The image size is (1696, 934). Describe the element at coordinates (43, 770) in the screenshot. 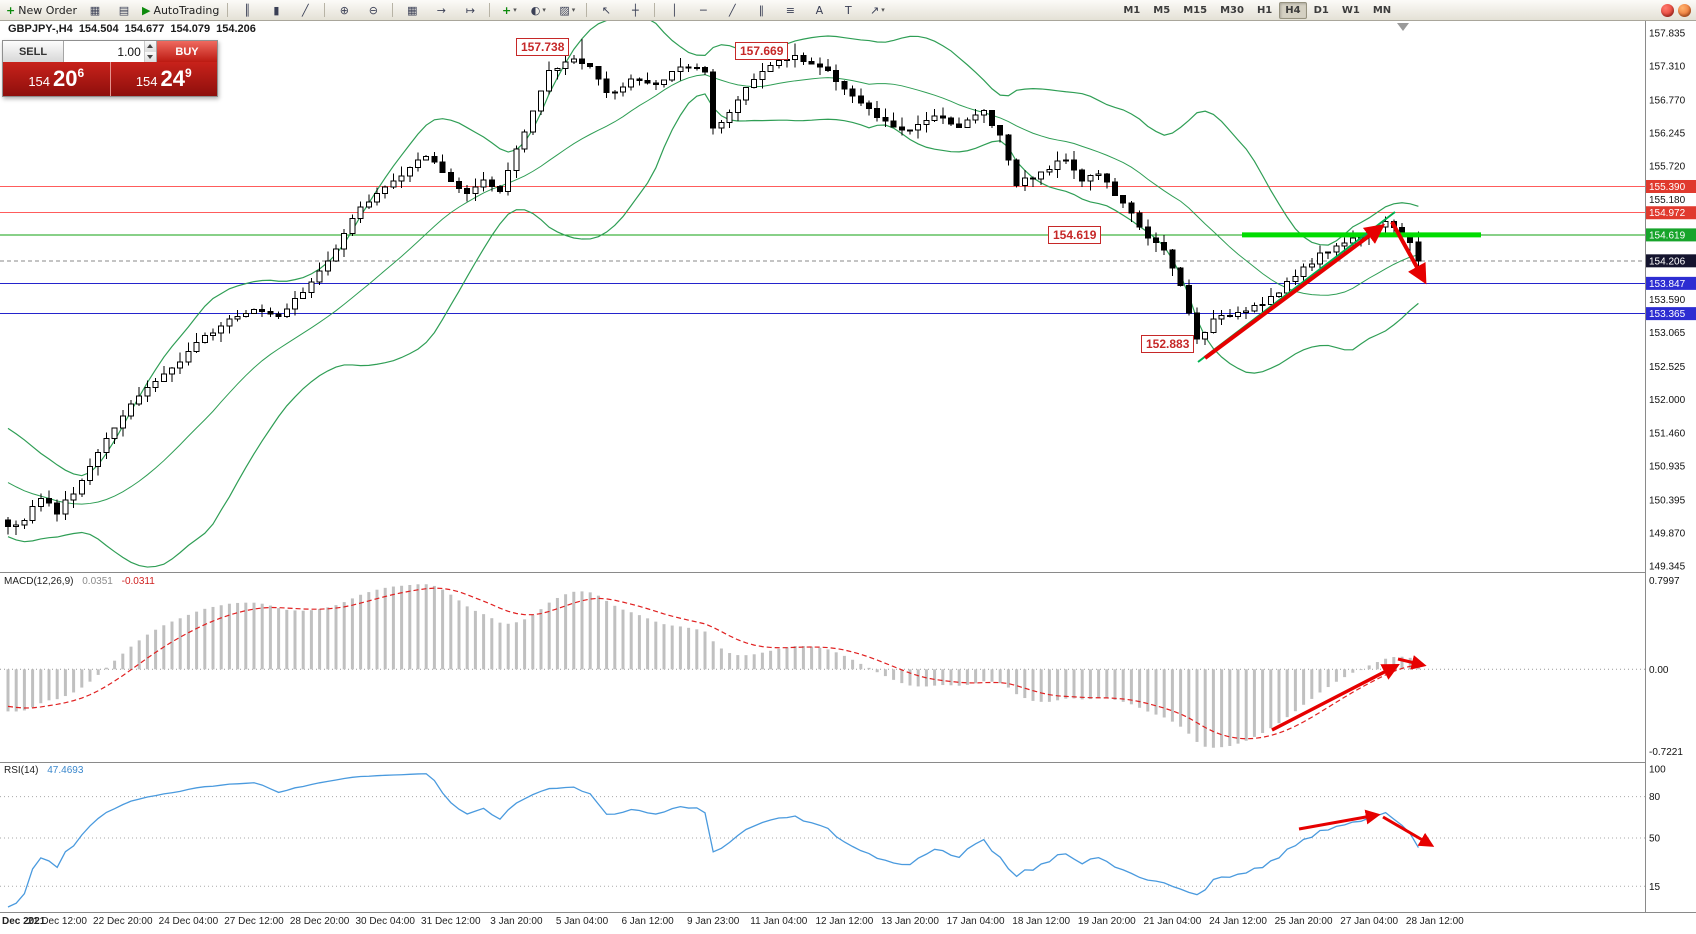

I see `rsi-indicator-label: RSI(14) 47.4693` at that location.